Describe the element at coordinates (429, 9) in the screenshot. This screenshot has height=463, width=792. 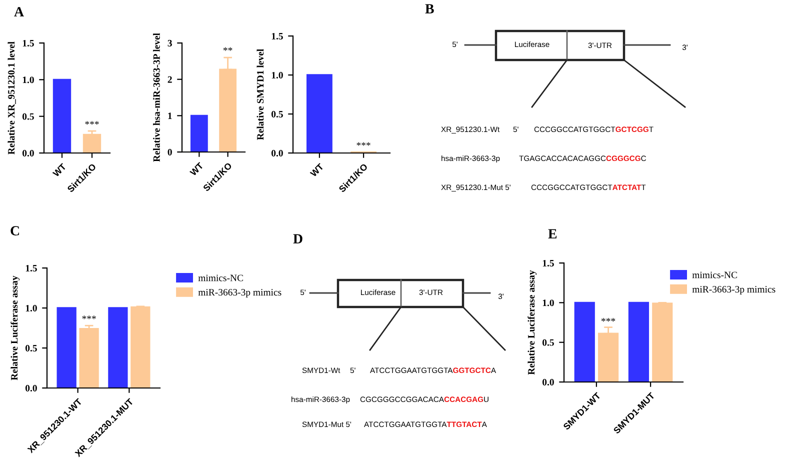
I see `text: B` at that location.